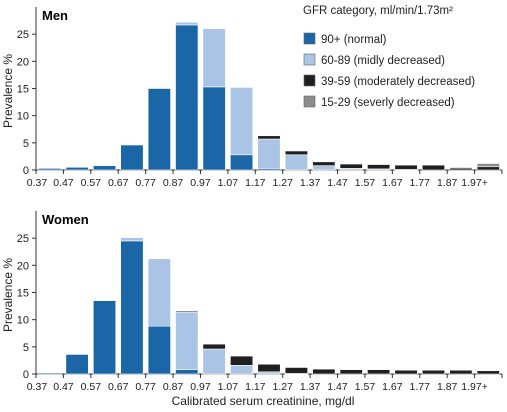 This screenshot has height=412, width=507. What do you see at coordinates (242, 162) in the screenshot?
I see `bar-men-107-s0` at bounding box center [242, 162].